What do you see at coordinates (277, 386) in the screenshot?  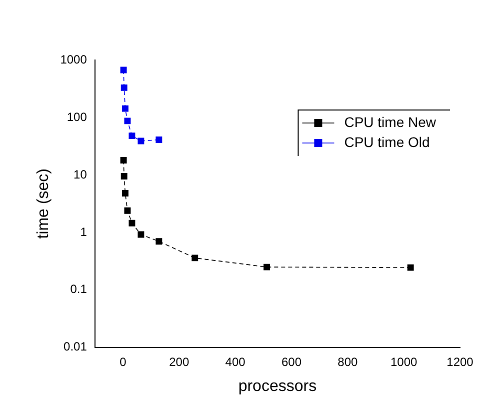 I see `x-axis-title: processors` at bounding box center [277, 386].